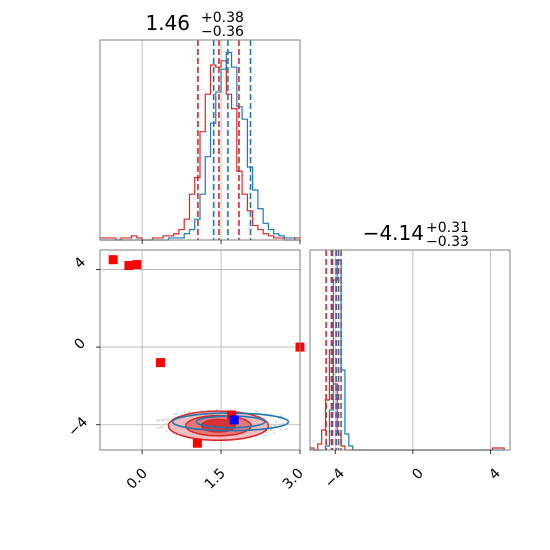 Image resolution: width=550 pixels, height=550 pixels. I want to click on x-tick-label: 4, so click(495, 474).